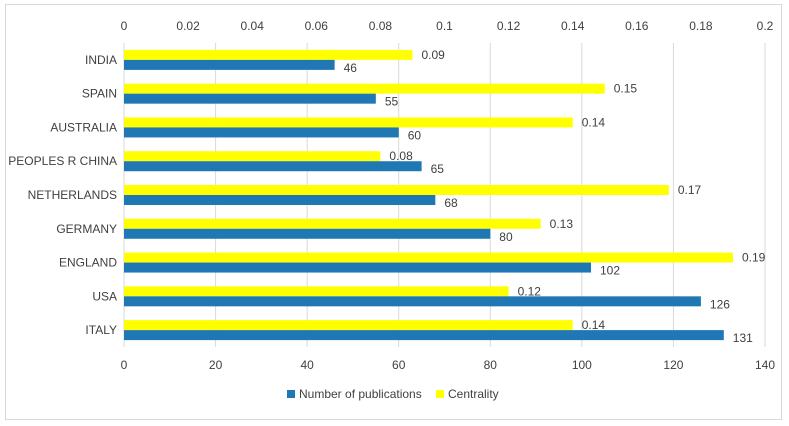 This screenshot has height=426, width=789. I want to click on publications-value-label-2: 60, so click(415, 135).